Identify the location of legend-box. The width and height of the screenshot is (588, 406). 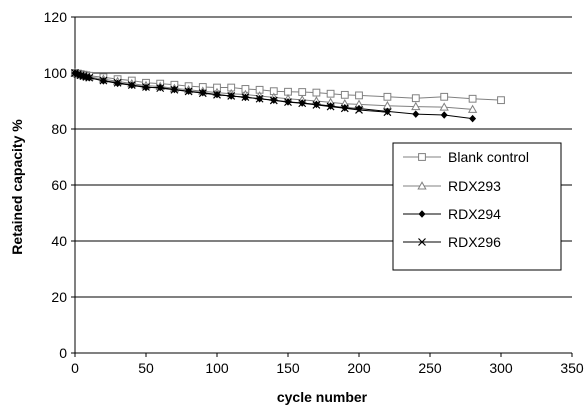
(477, 206).